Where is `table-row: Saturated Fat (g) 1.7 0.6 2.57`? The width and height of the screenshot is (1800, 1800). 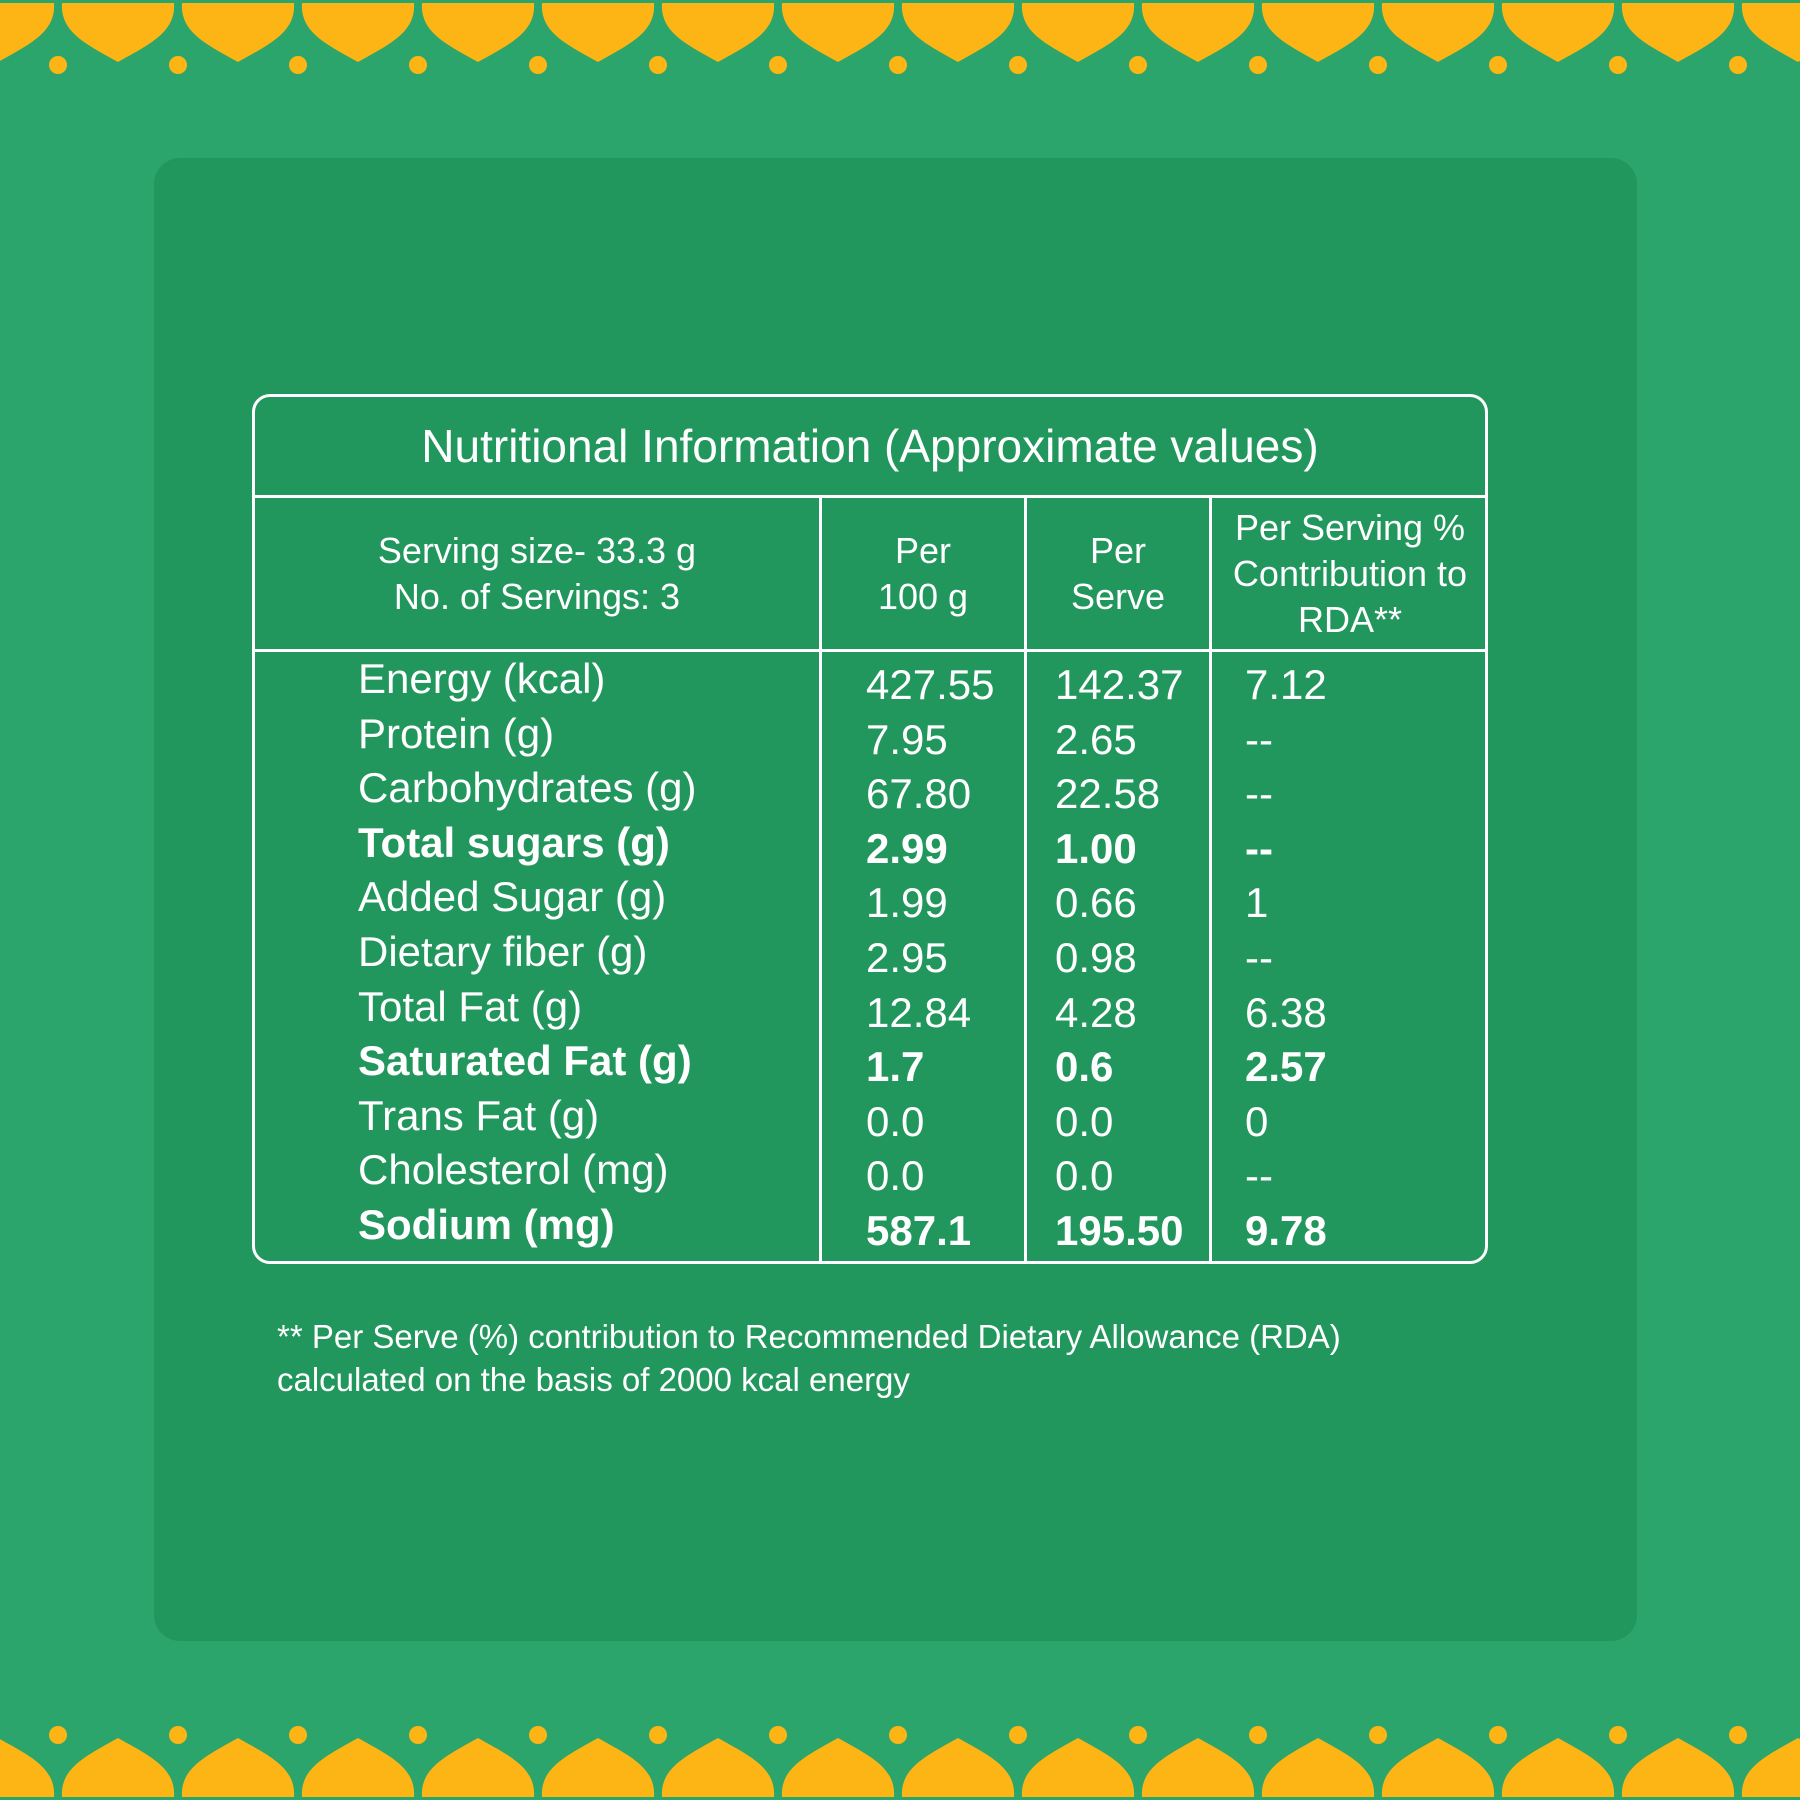 table-row: Saturated Fat (g) 1.7 0.6 2.57 is located at coordinates (870, 1064).